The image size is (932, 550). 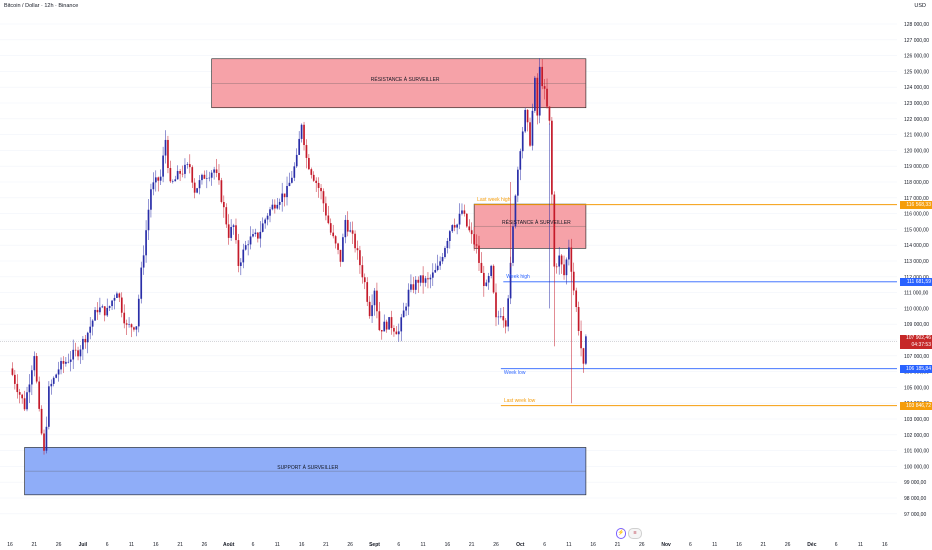 I want to click on y-tick-label: 127 000,00, so click(x=916, y=41).